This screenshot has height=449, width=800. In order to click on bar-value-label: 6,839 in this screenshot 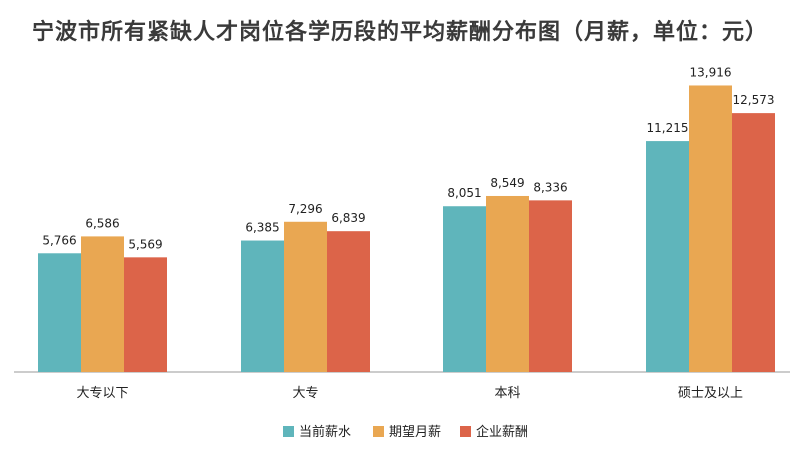, I will do `click(348, 218)`.